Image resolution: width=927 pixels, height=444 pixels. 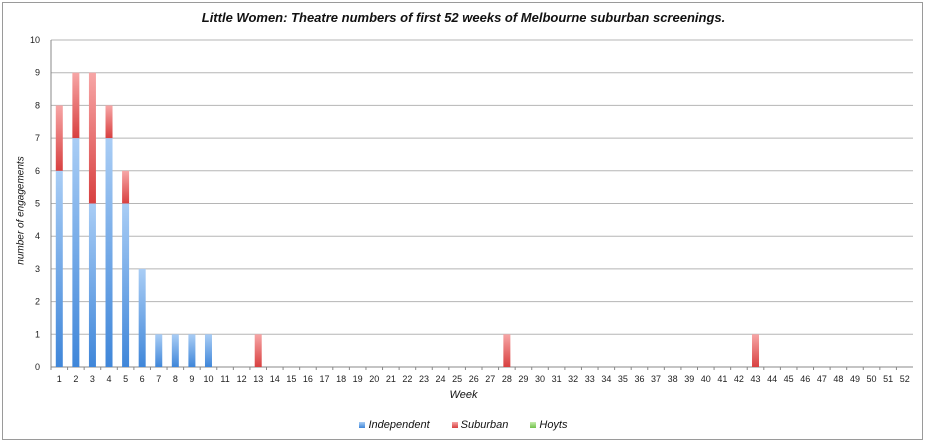 What do you see at coordinates (553, 425) in the screenshot?
I see `legend-label: Hoyts` at bounding box center [553, 425].